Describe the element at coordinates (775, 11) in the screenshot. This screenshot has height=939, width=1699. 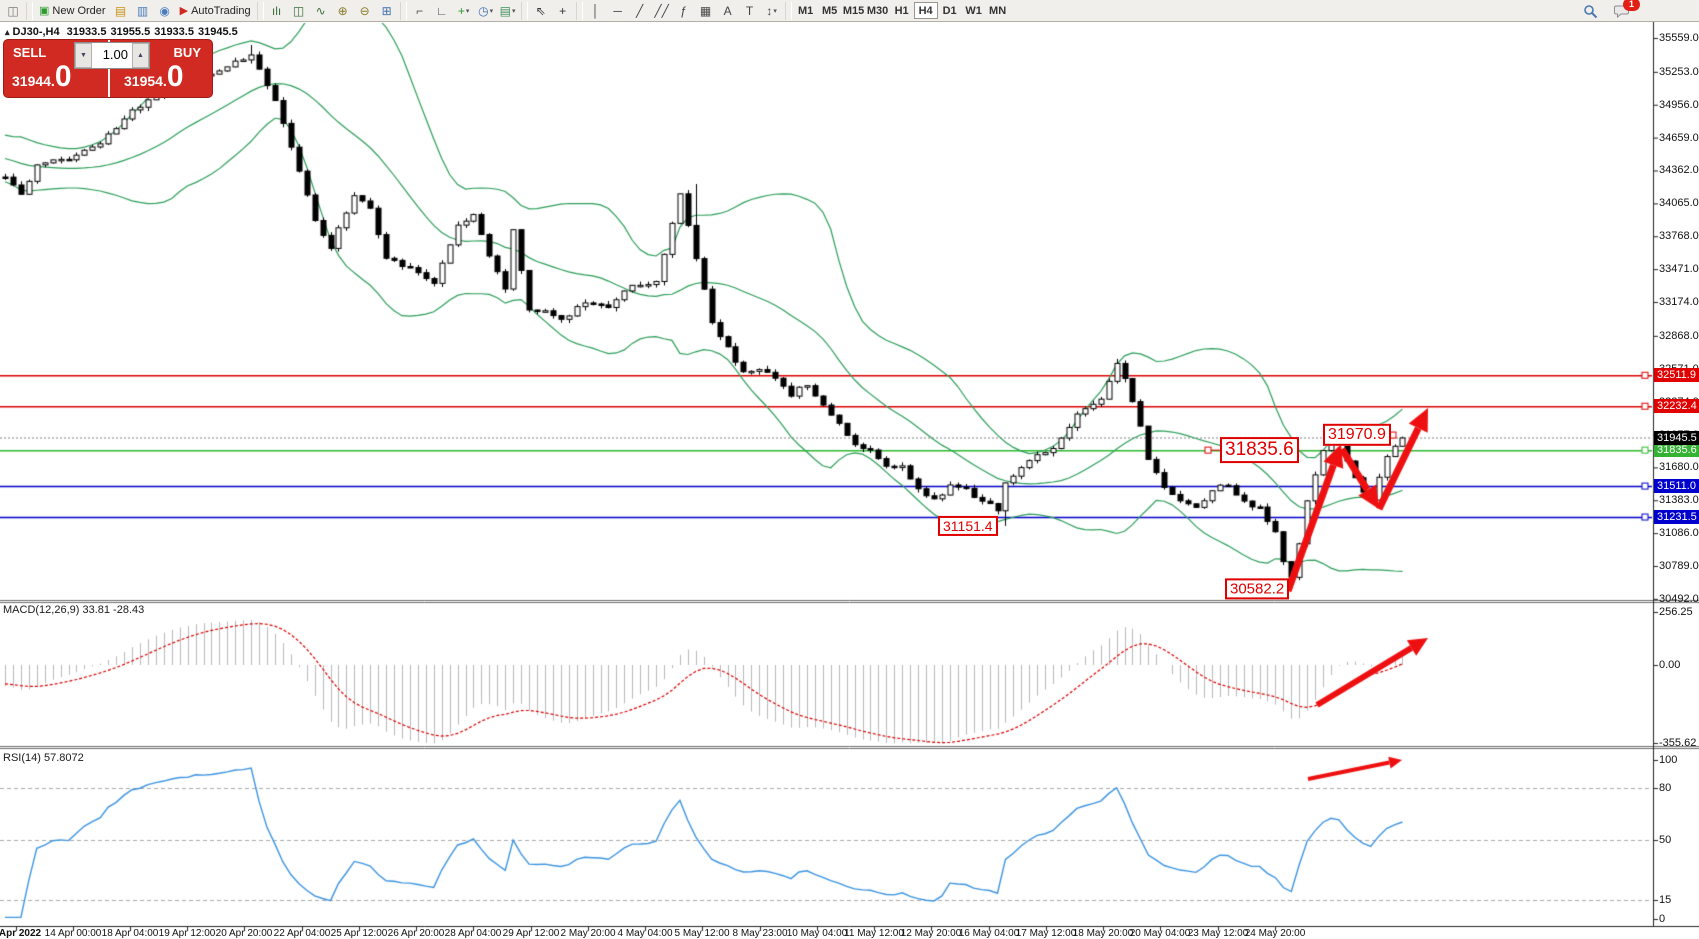
I see `arrows-tool-icon-caret: ▾` at that location.